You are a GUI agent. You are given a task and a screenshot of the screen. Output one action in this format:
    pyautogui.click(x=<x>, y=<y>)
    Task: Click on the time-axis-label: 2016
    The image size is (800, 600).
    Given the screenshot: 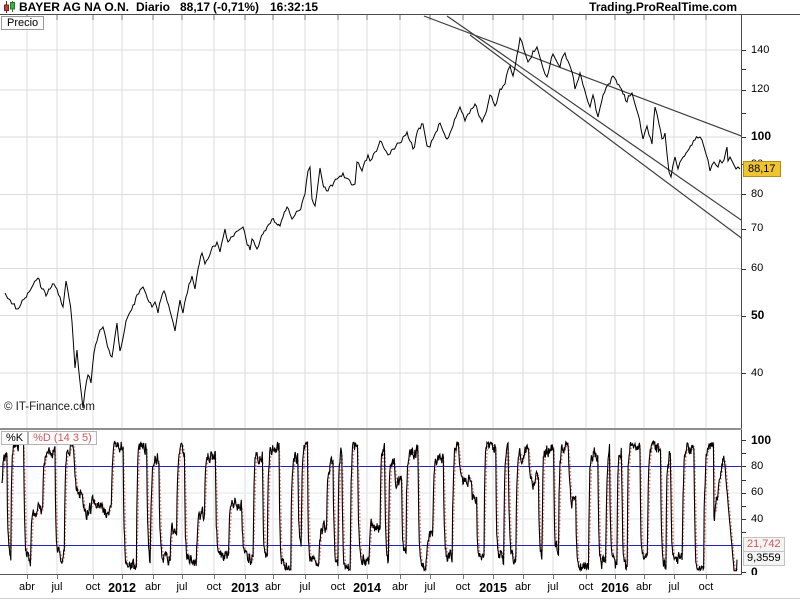 What is the action you would take?
    pyautogui.click(x=615, y=588)
    